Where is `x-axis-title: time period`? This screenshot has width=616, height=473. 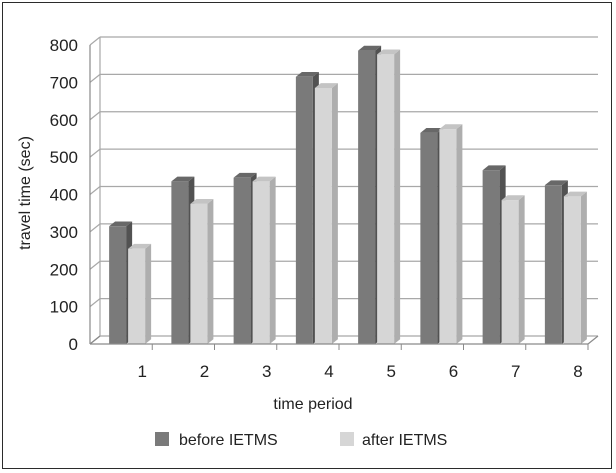 x-axis-title: time period is located at coordinates (312, 404).